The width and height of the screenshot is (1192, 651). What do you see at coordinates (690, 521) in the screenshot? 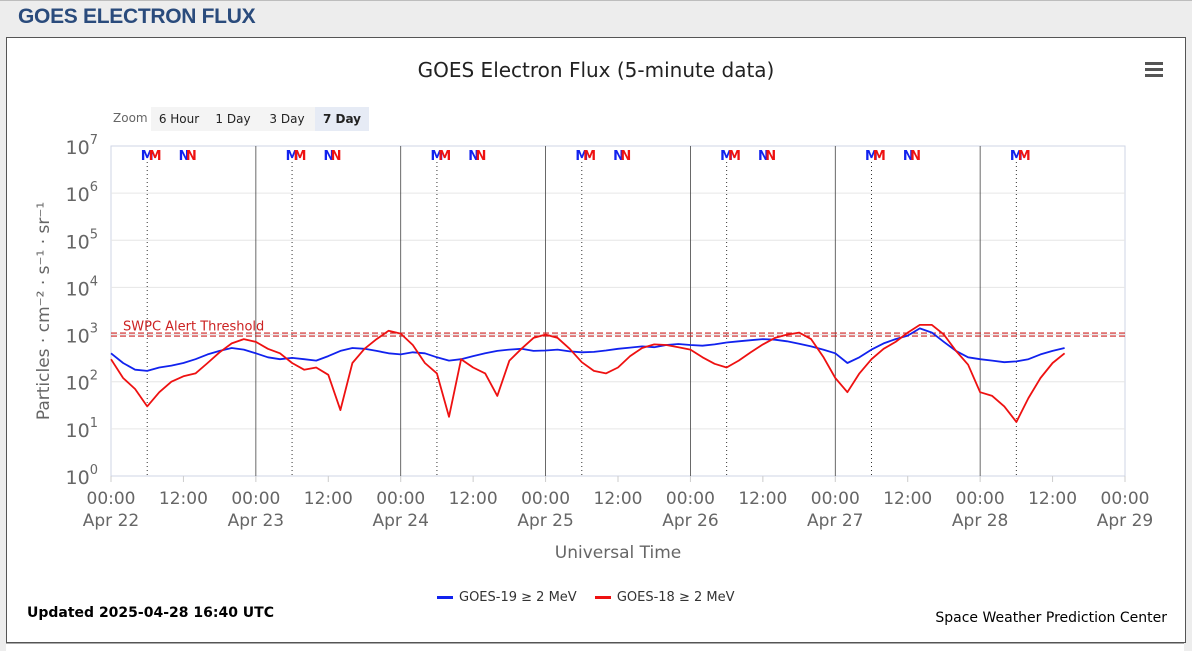
I see `x-tick-date-label: Apr 26` at bounding box center [690, 521].